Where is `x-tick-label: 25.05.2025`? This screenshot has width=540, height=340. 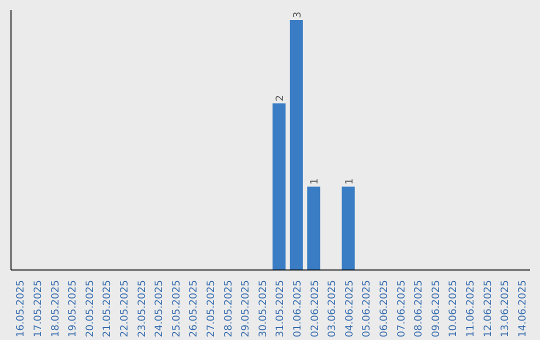 x-tick-label: 25.05.2025 is located at coordinates (176, 309).